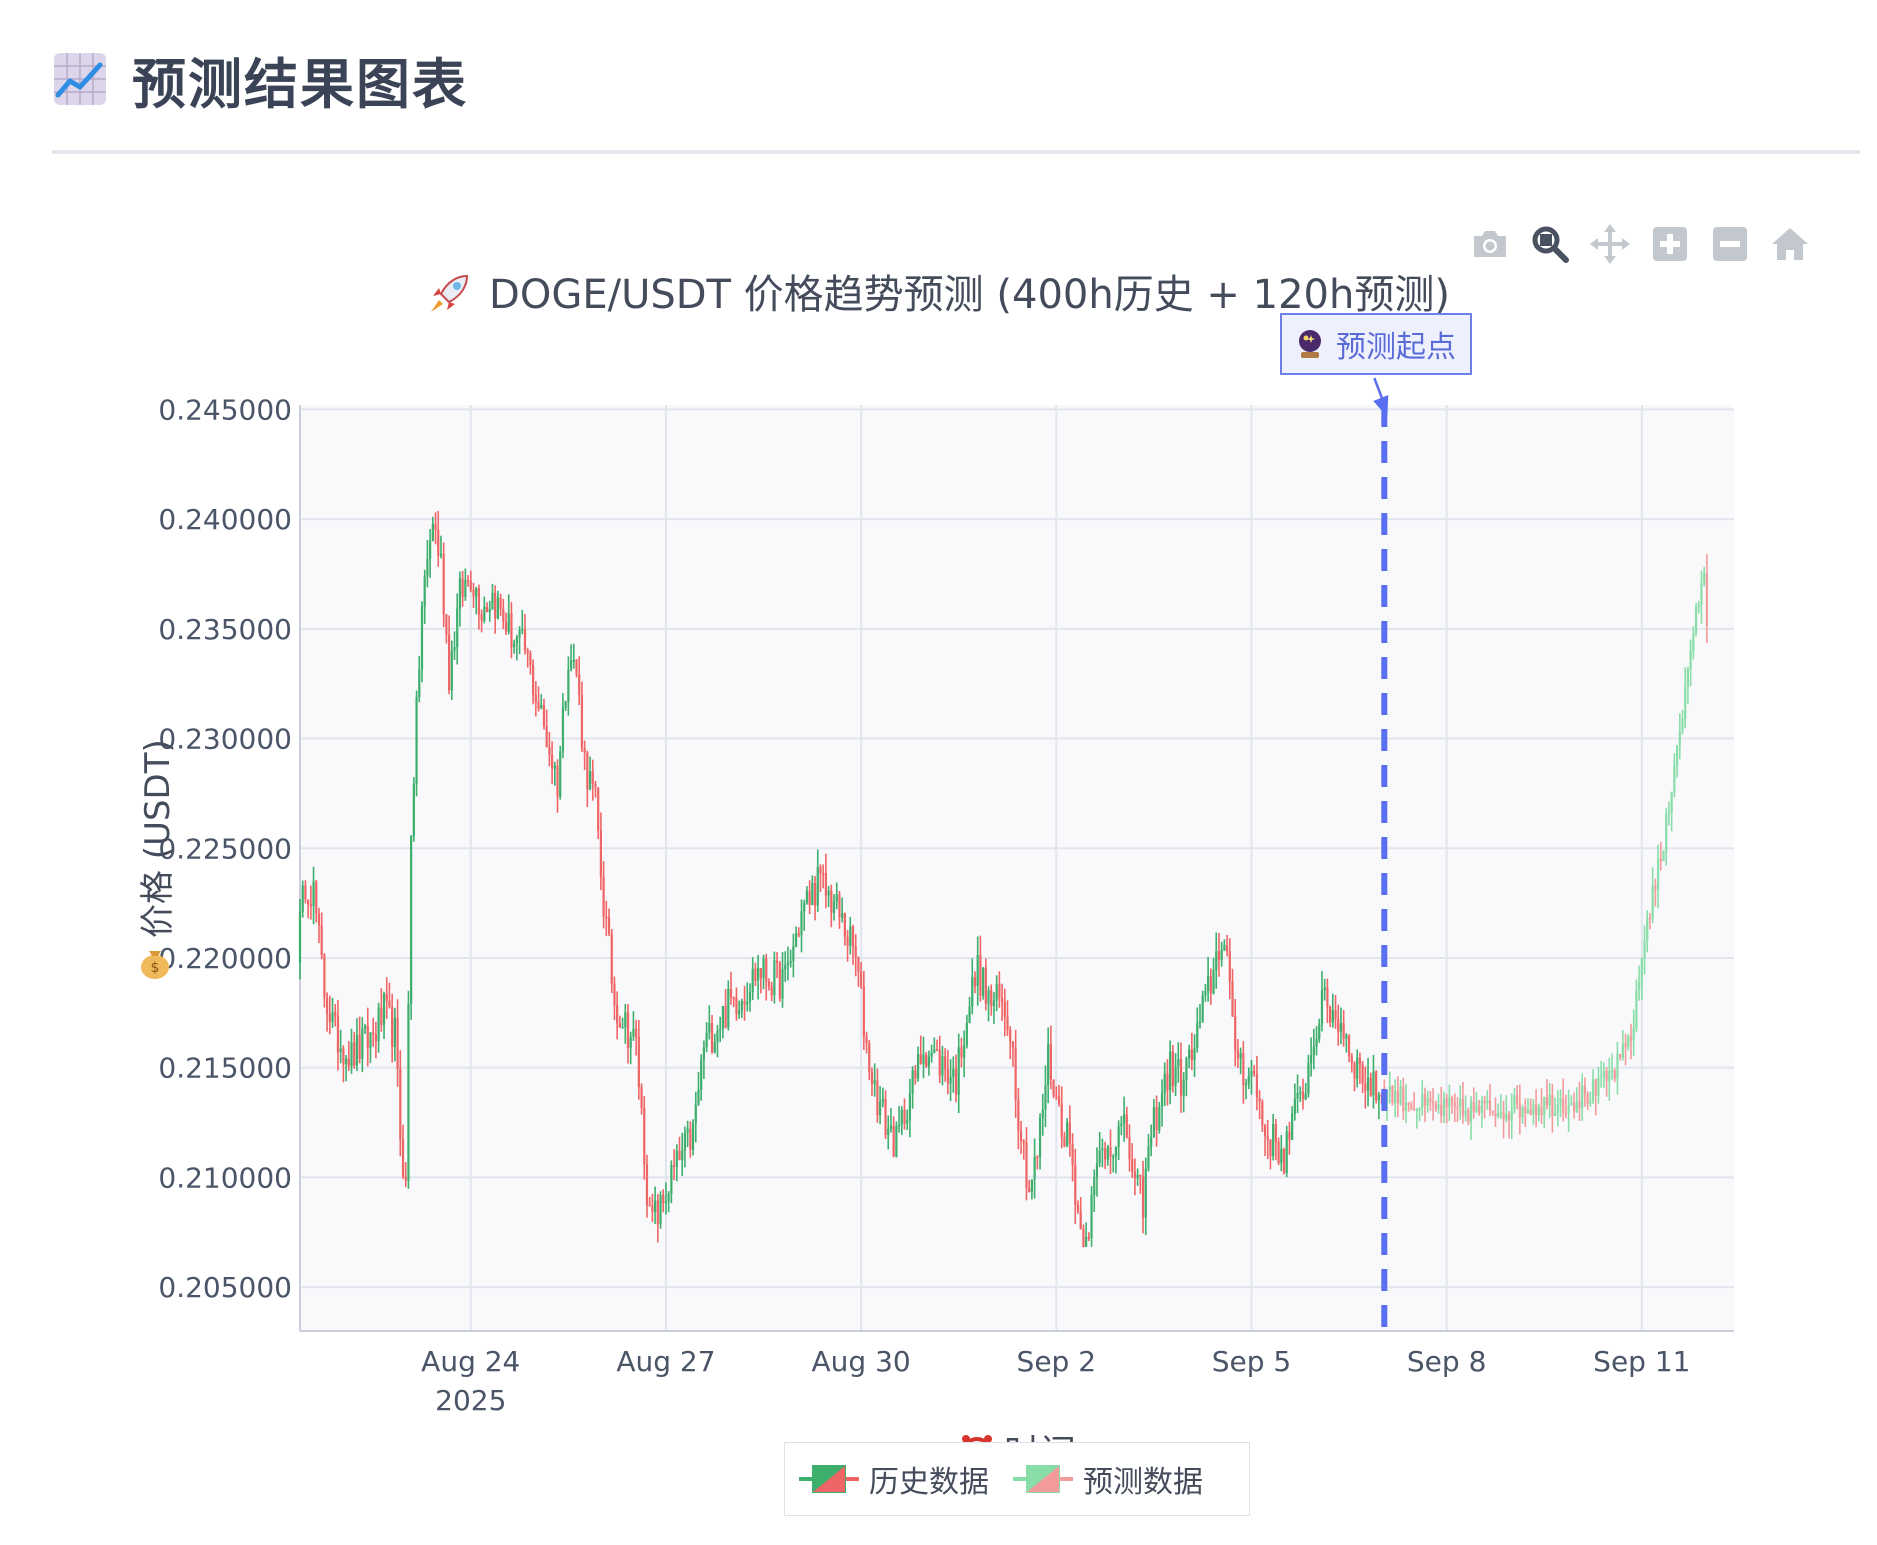 Image resolution: width=1877 pixels, height=1545 pixels. What do you see at coordinates (470, 1361) in the screenshot?
I see `x-tick-label: Aug 24` at bounding box center [470, 1361].